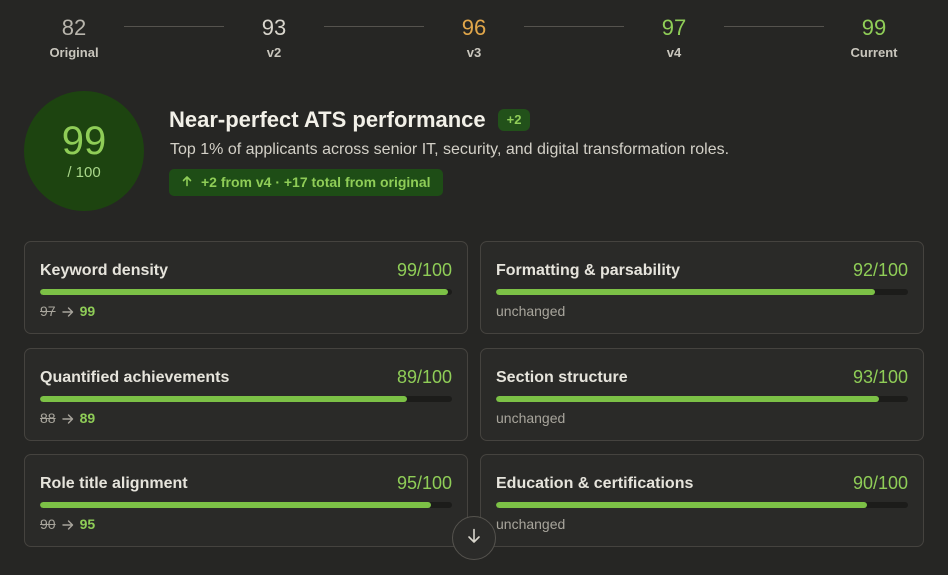  Describe the element at coordinates (474, 52) in the screenshot. I see `timeline-label: v3` at that location.